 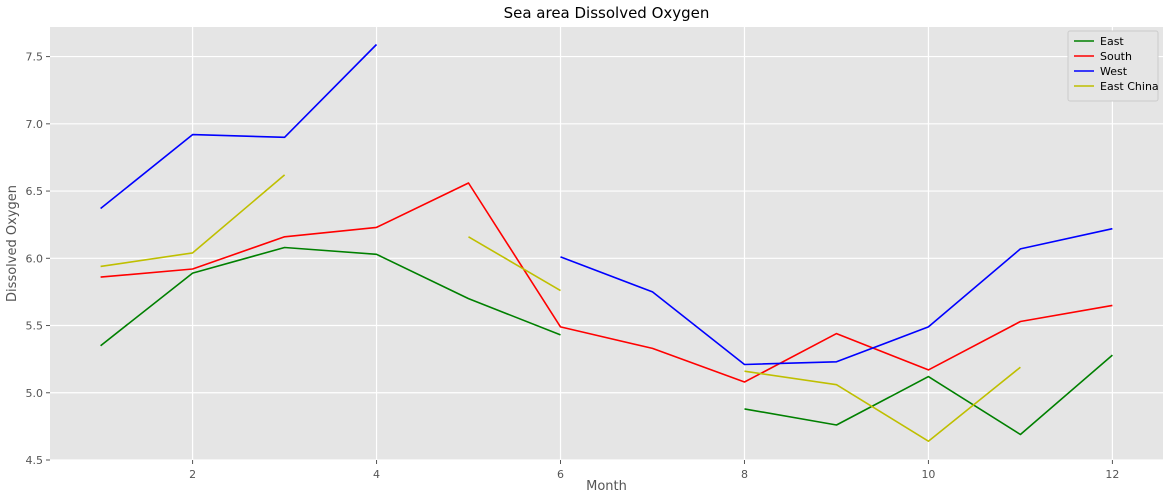 I want to click on x-axis-title: Month, so click(x=606, y=486).